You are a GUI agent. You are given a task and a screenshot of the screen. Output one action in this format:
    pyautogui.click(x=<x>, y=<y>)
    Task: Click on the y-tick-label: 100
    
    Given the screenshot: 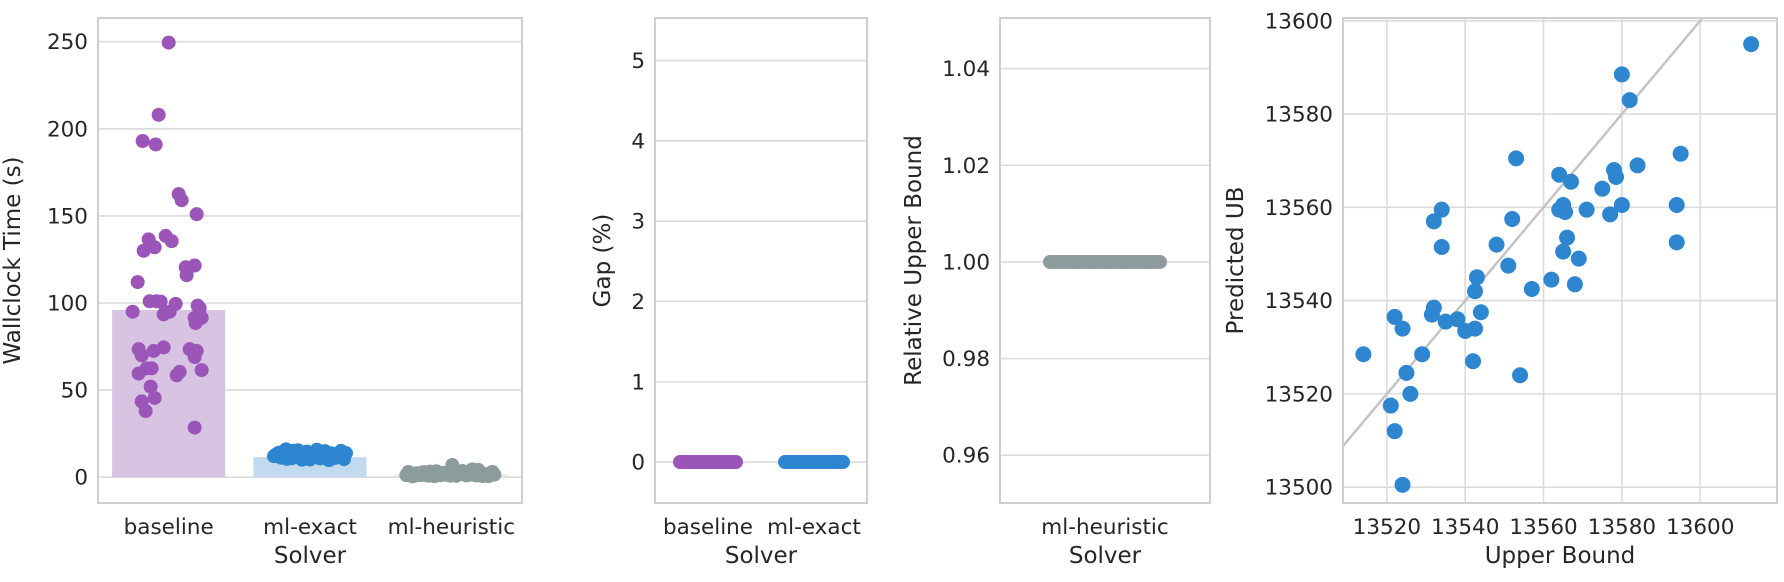 What is the action you would take?
    pyautogui.click(x=67, y=304)
    